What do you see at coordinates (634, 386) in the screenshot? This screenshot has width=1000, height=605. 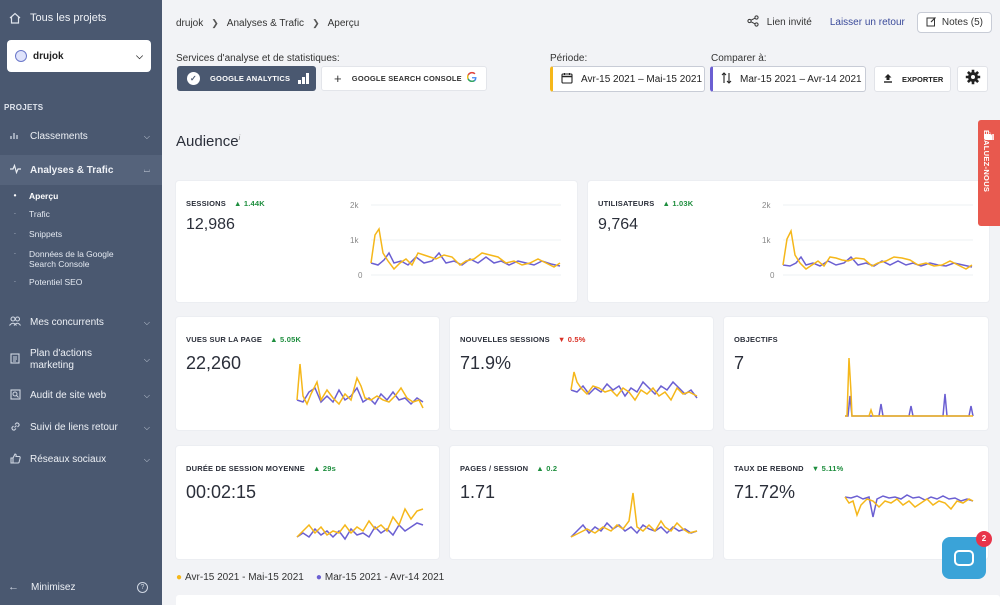 I see `sparkline-new-sessions` at bounding box center [634, 386].